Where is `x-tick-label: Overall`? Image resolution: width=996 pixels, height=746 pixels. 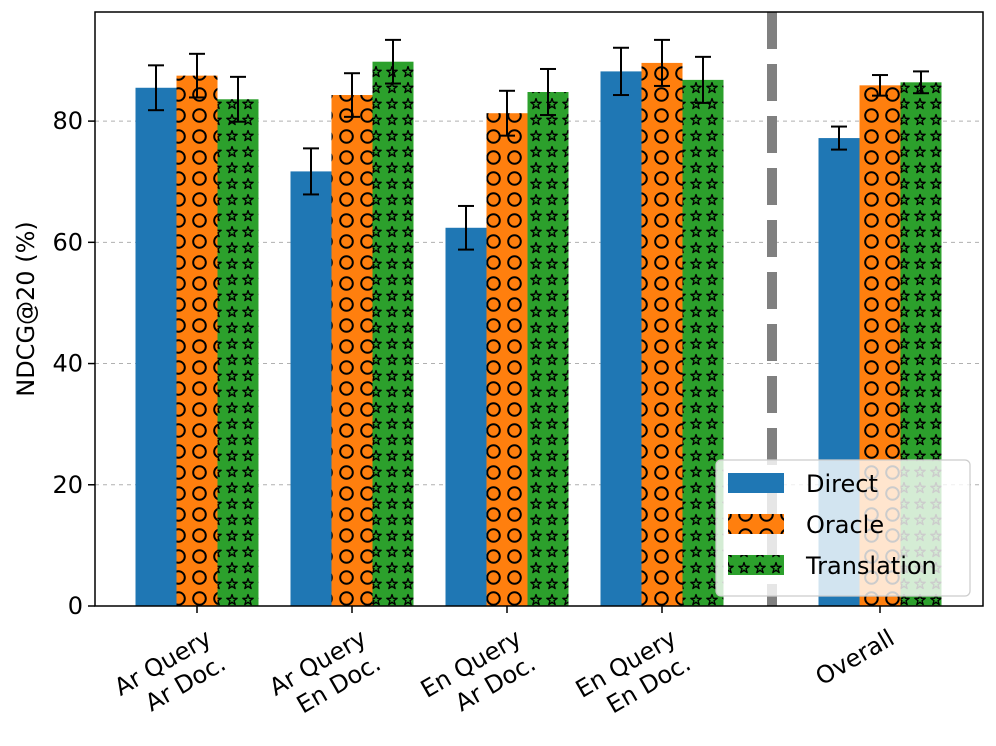
x-tick-label: Overall is located at coordinates (855, 657).